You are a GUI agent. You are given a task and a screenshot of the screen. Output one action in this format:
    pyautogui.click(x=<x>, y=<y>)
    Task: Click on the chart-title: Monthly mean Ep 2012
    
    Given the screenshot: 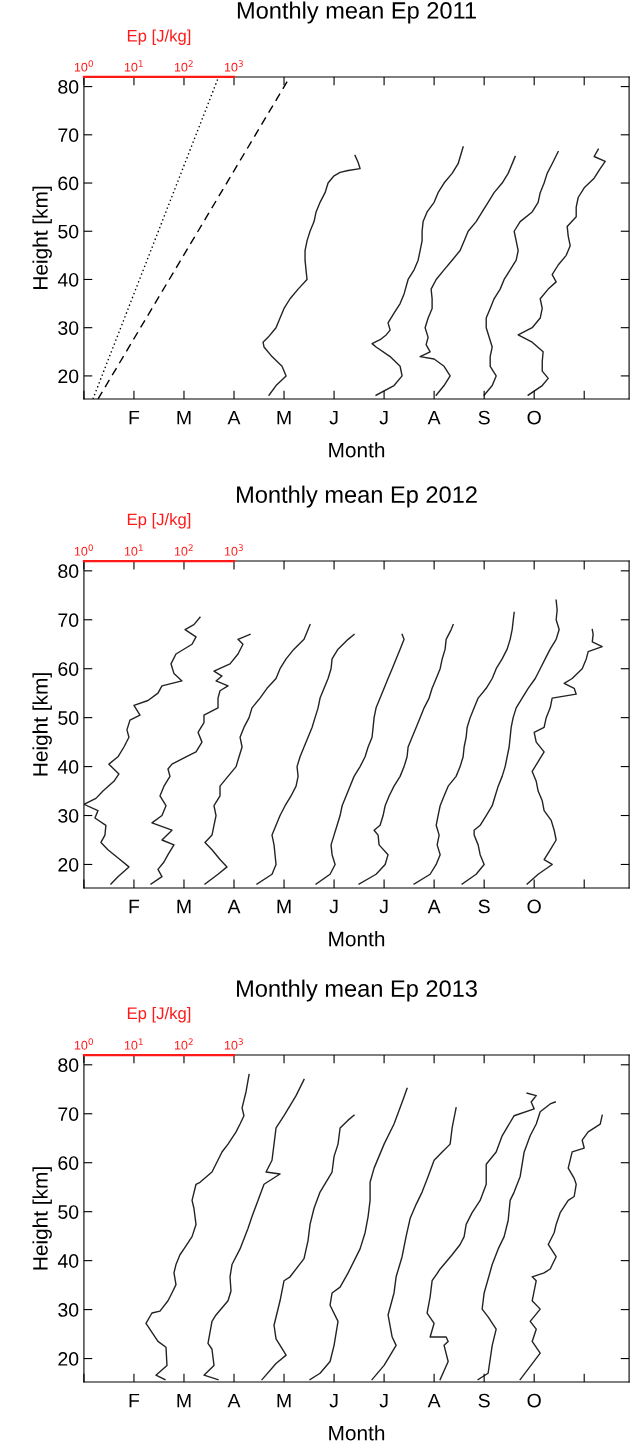 What is the action you would take?
    pyautogui.click(x=357, y=496)
    